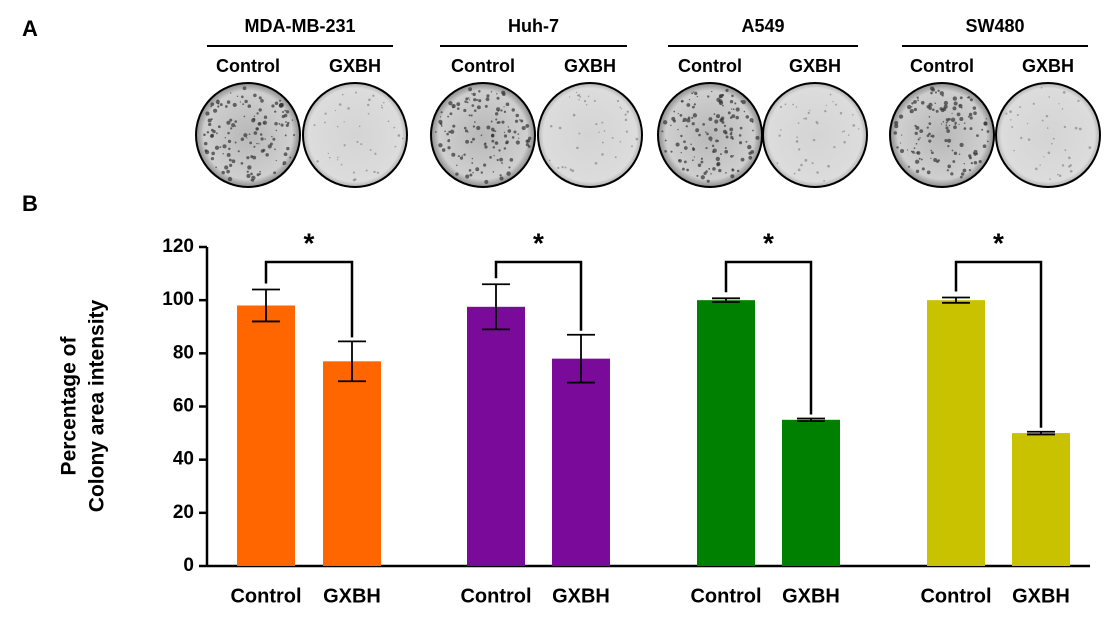 The height and width of the screenshot is (630, 1113). Describe the element at coordinates (726, 433) in the screenshot. I see `bar` at that location.